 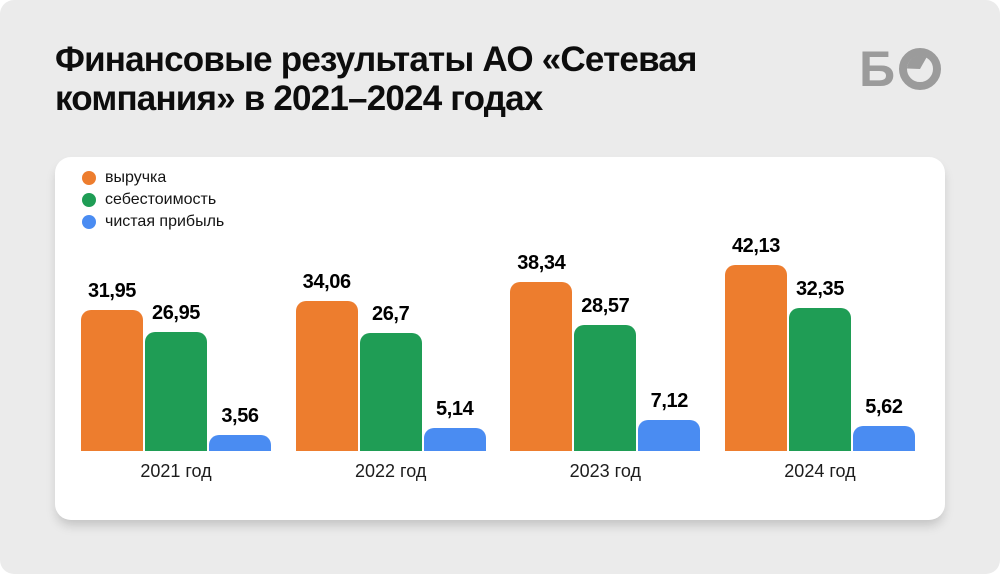 I want to click on bar-value-label: 26,7, so click(x=390, y=314).